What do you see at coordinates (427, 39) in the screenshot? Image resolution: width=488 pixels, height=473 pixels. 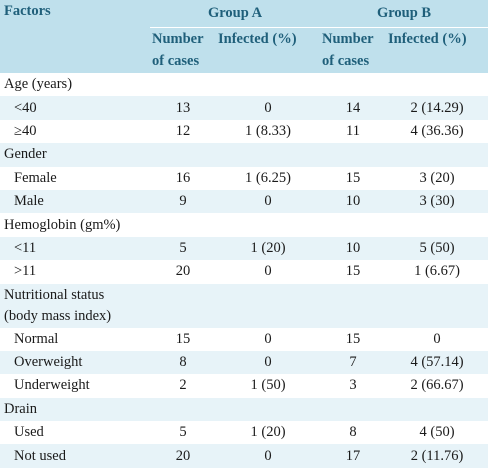 I see `header-b-infected-label: Infected (%)` at bounding box center [427, 39].